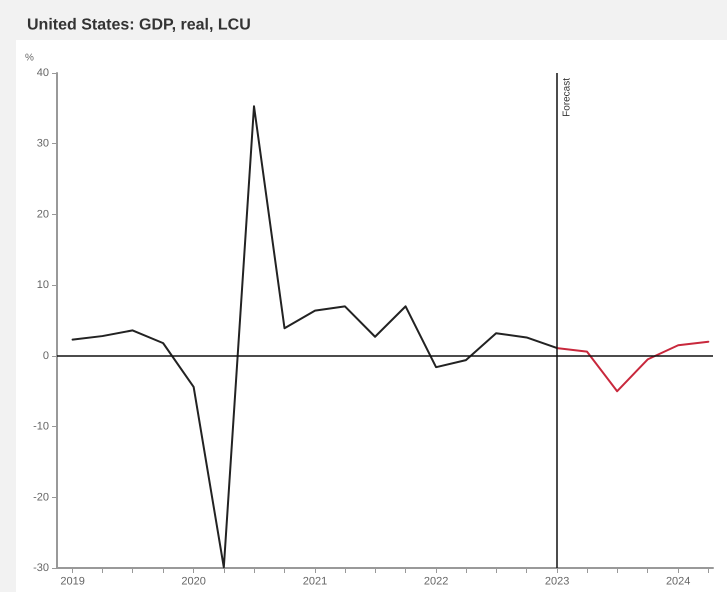  Describe the element at coordinates (633, 366) in the screenshot. I see `line-series` at that location.